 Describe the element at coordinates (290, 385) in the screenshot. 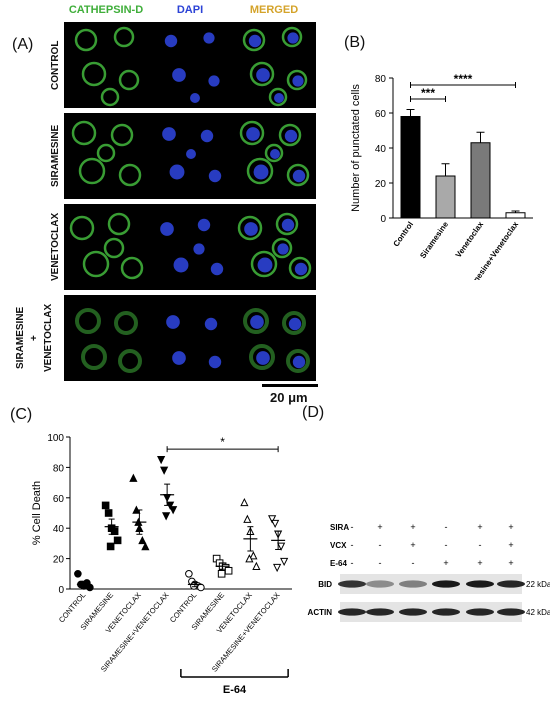

I see `scale-bar` at that location.